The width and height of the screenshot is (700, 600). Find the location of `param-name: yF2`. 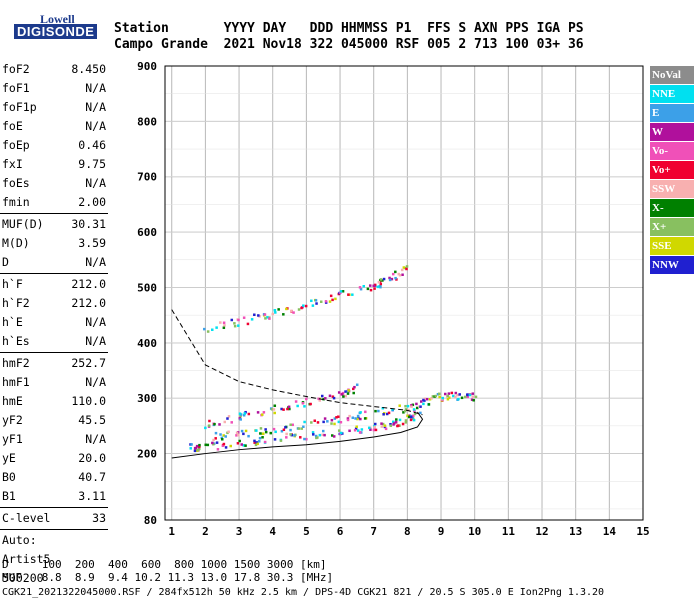

param-name: yF2 is located at coordinates (12, 420).